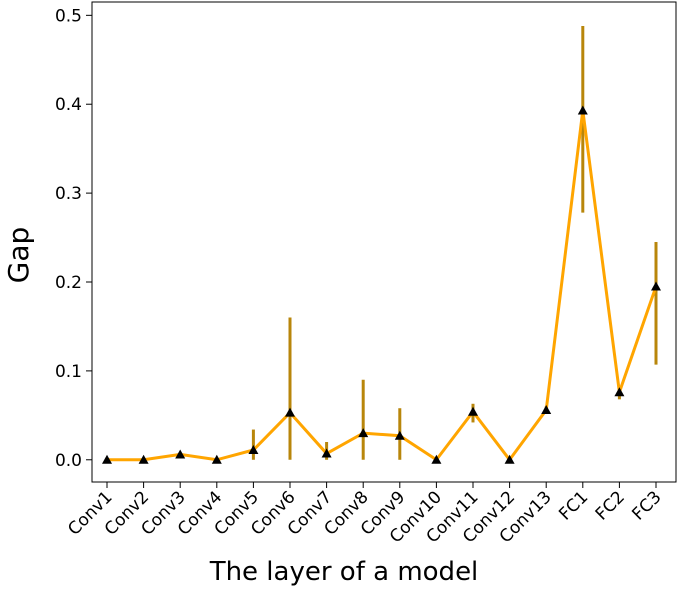 This screenshot has height=594, width=685. Describe the element at coordinates (344, 572) in the screenshot. I see `x-axis-label: The layer of a model` at that location.